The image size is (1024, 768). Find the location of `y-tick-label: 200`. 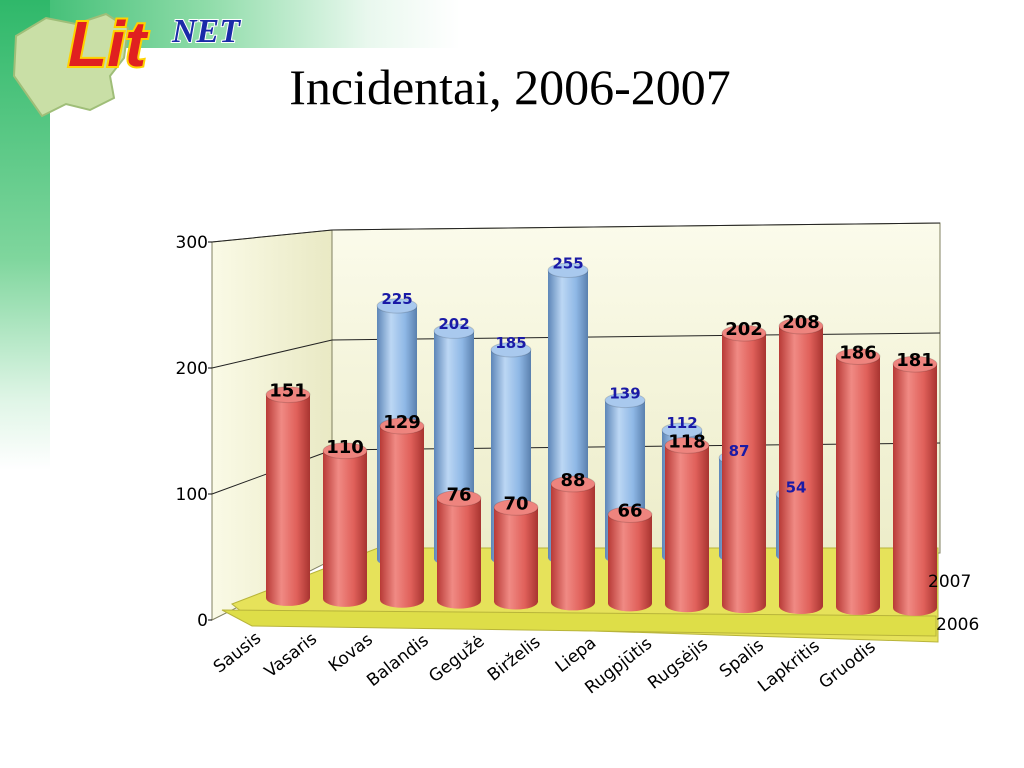

y-tick-label: 200 is located at coordinates (192, 369).